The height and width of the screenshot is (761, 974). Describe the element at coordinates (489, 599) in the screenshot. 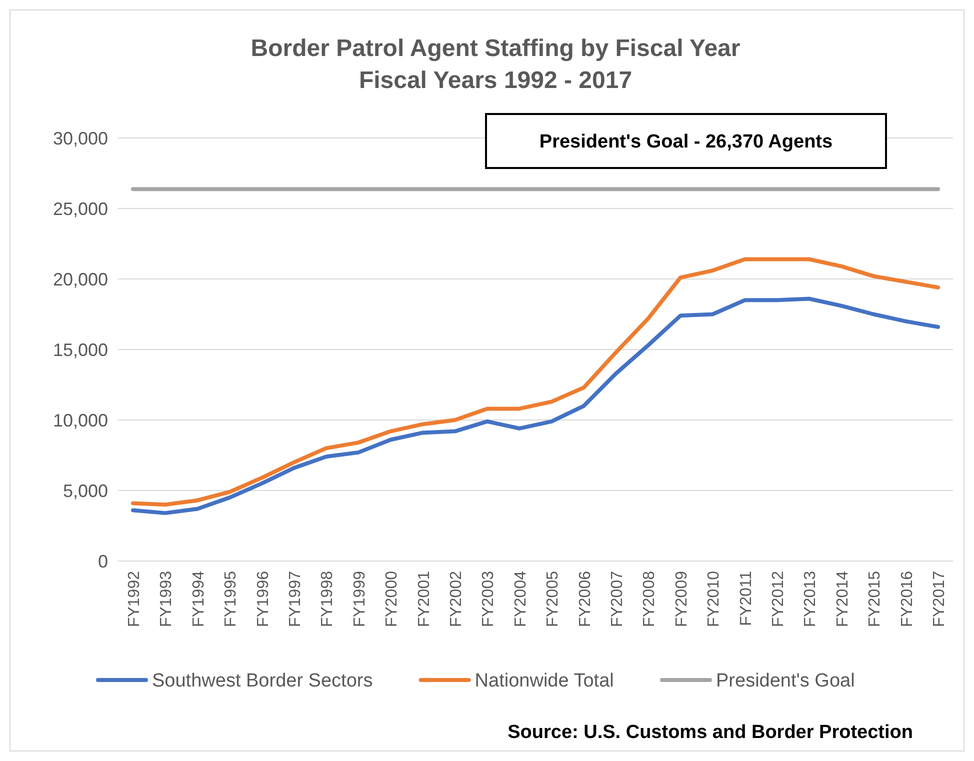

I see `x-tick-label: FY2003` at that location.